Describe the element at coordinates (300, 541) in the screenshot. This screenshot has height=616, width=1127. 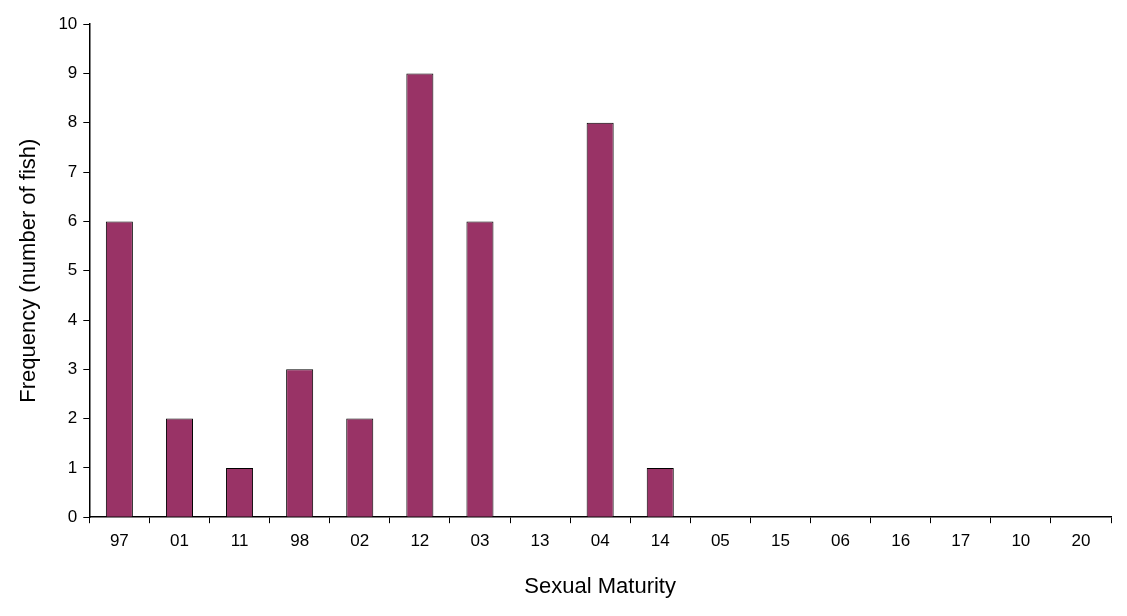
I see `x-tick-label: 98` at that location.